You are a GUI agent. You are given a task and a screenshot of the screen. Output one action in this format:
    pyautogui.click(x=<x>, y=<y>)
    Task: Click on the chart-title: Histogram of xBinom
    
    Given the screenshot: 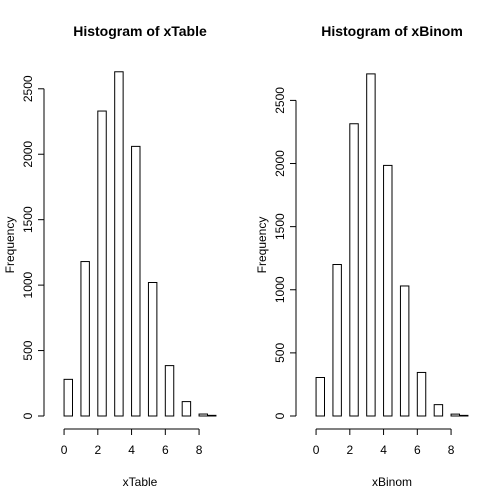 What is the action you would take?
    pyautogui.click(x=392, y=31)
    